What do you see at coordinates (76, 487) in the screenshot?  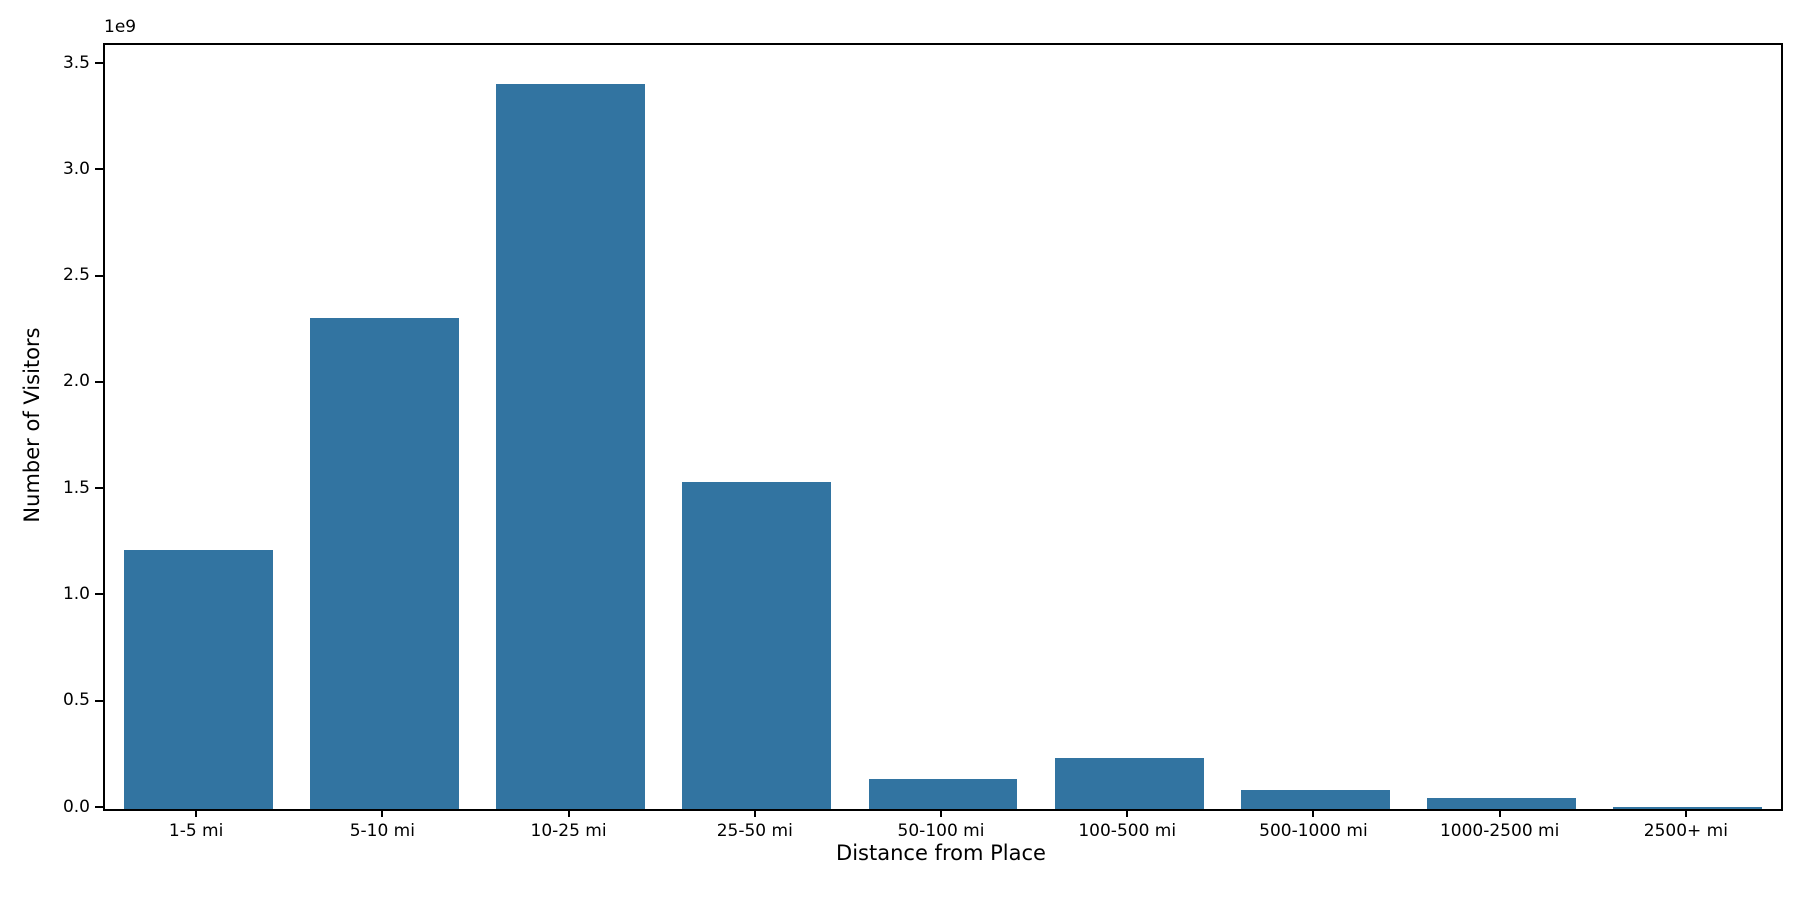 I see `y-tick-label: 1.5` at bounding box center [76, 487].